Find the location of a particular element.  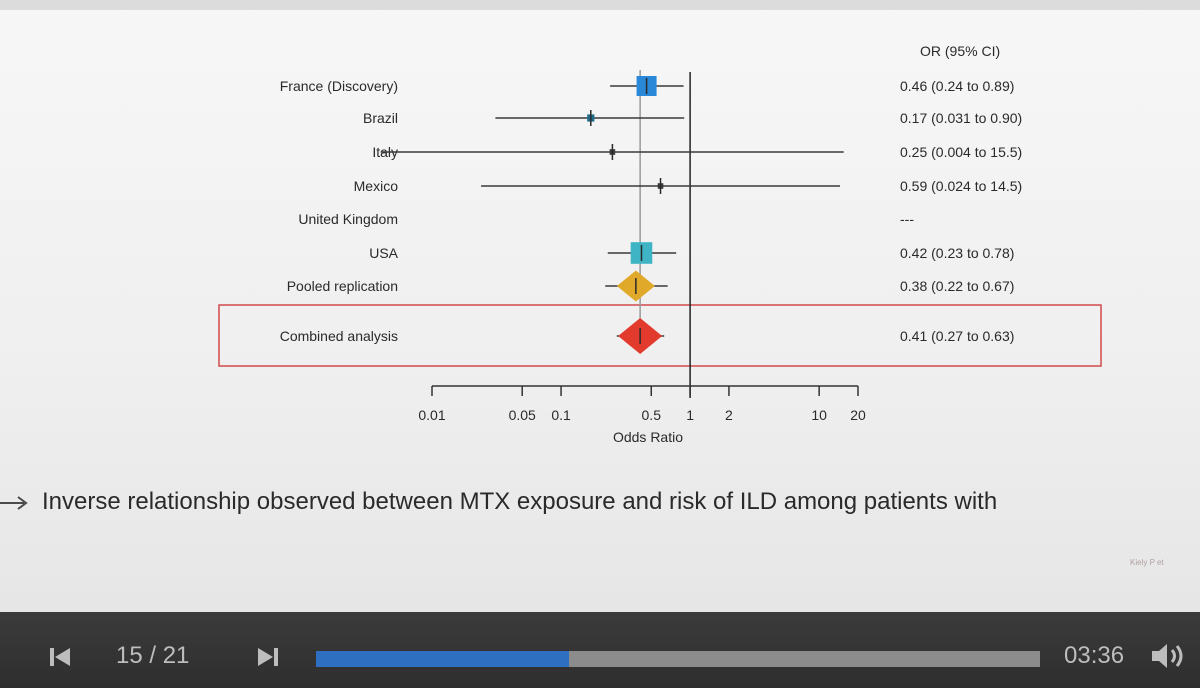

time-readout: 03:36 is located at coordinates (1094, 655).